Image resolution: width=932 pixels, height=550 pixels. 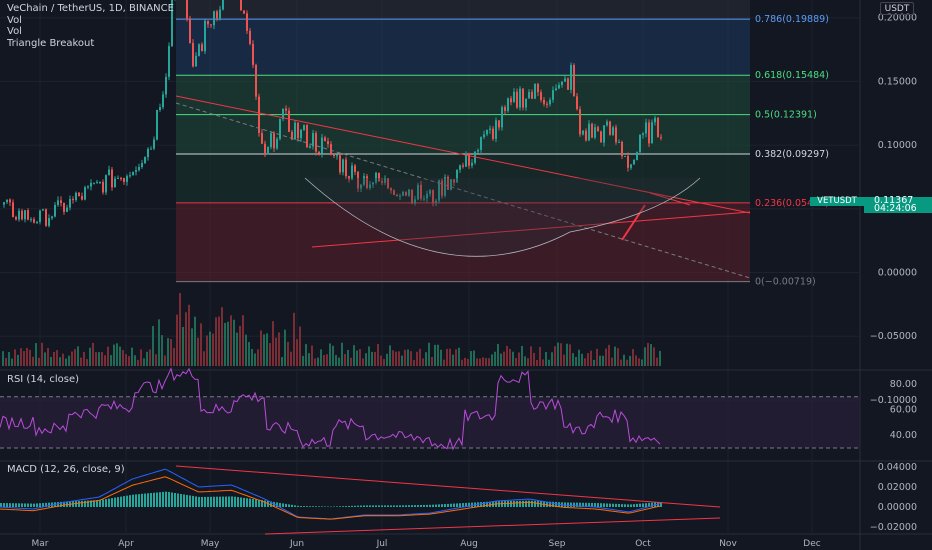 What do you see at coordinates (43, 379) in the screenshot?
I see `rsi-legend: RSI (14, close)` at bounding box center [43, 379].